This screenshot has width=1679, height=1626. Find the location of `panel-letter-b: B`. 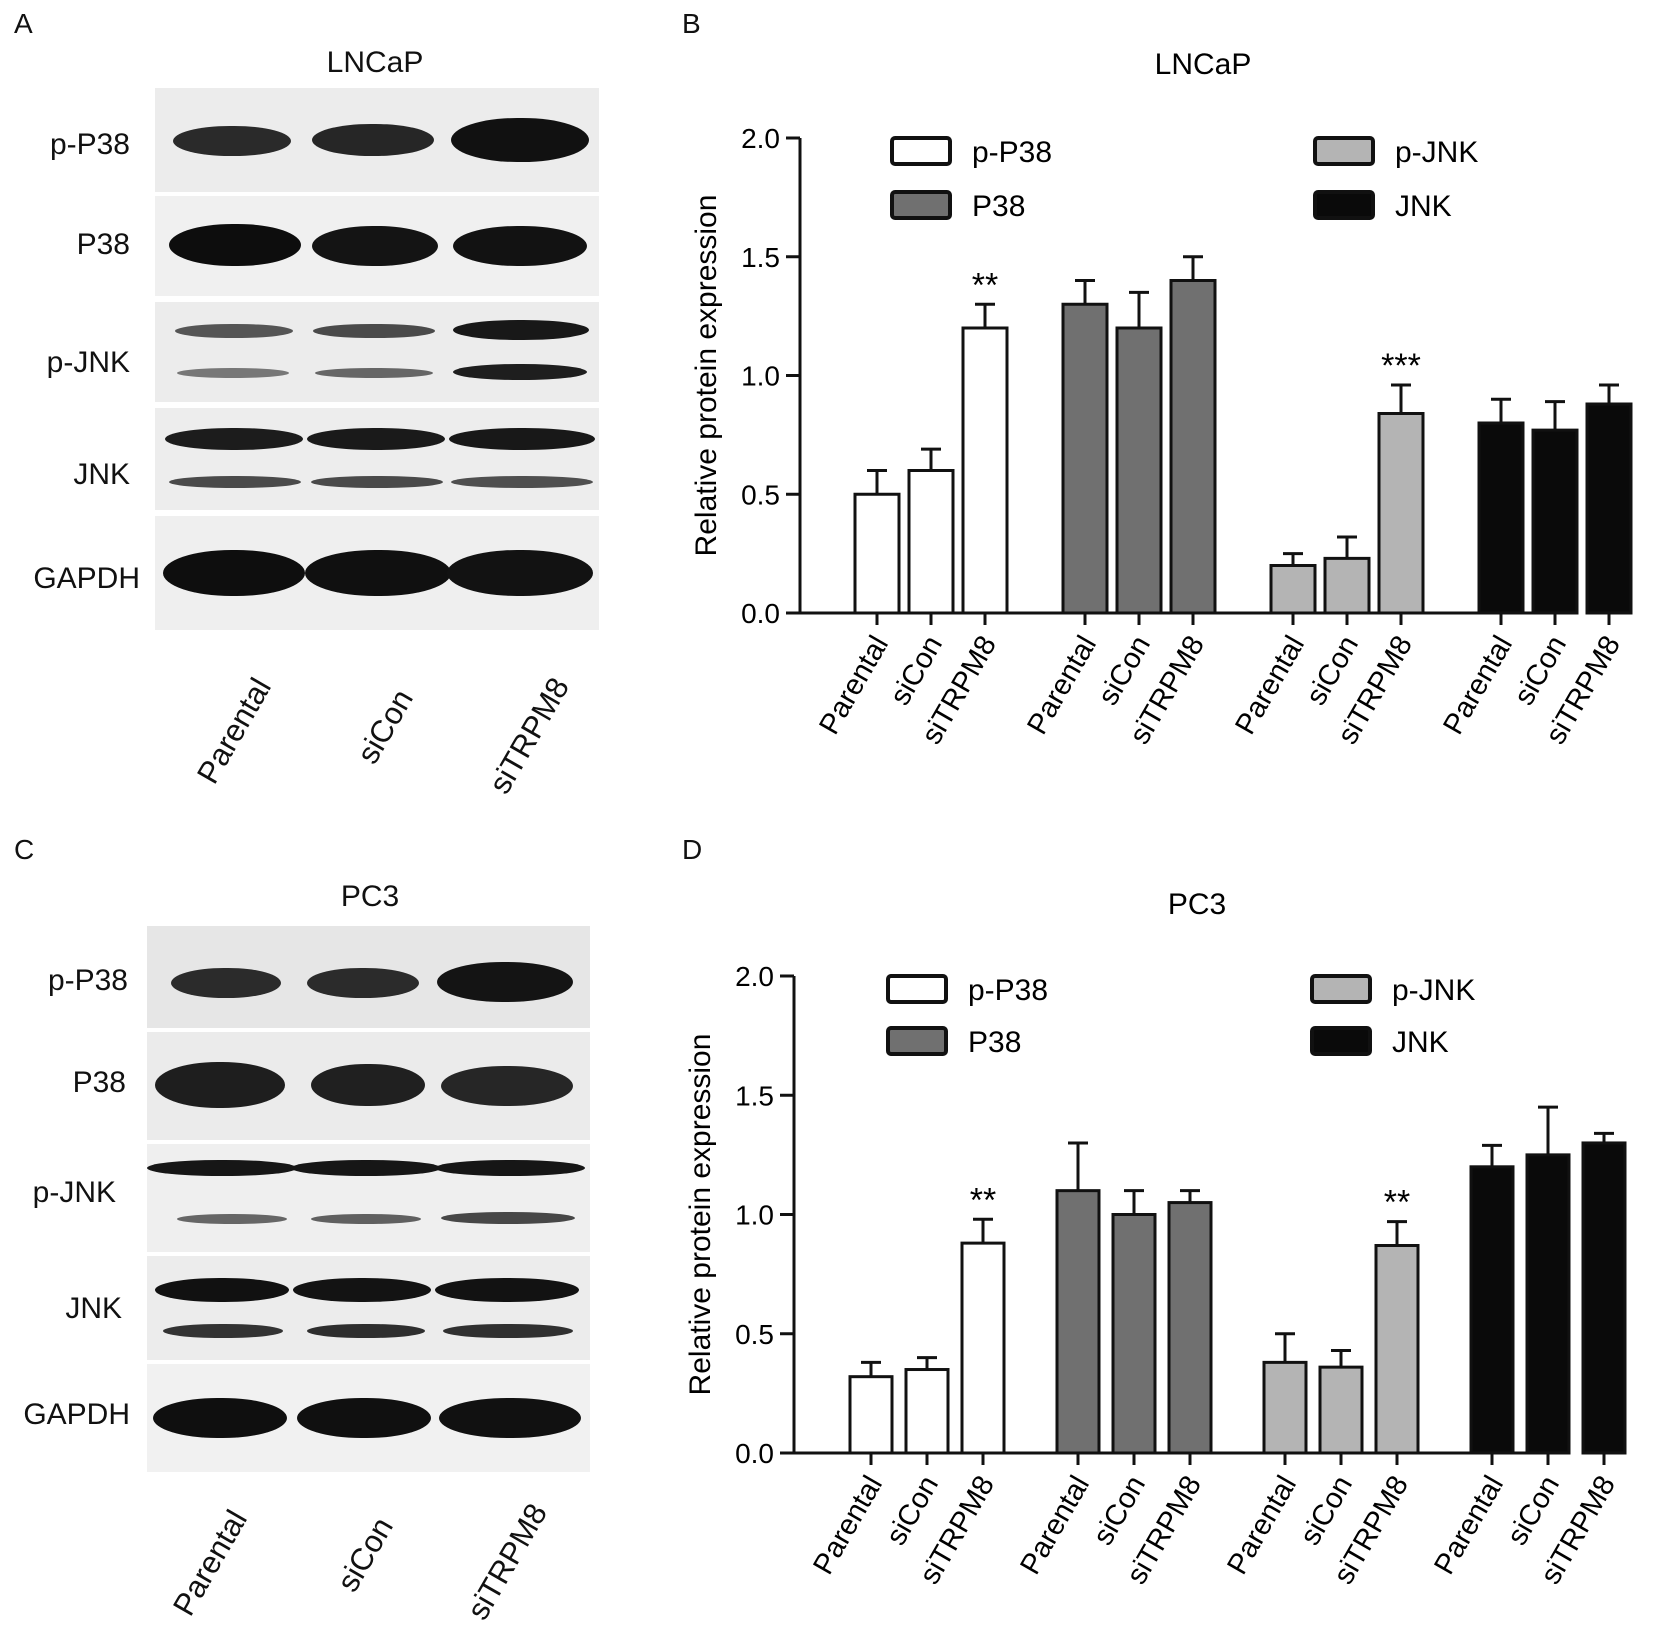

panel-letter-b: B is located at coordinates (691, 23).